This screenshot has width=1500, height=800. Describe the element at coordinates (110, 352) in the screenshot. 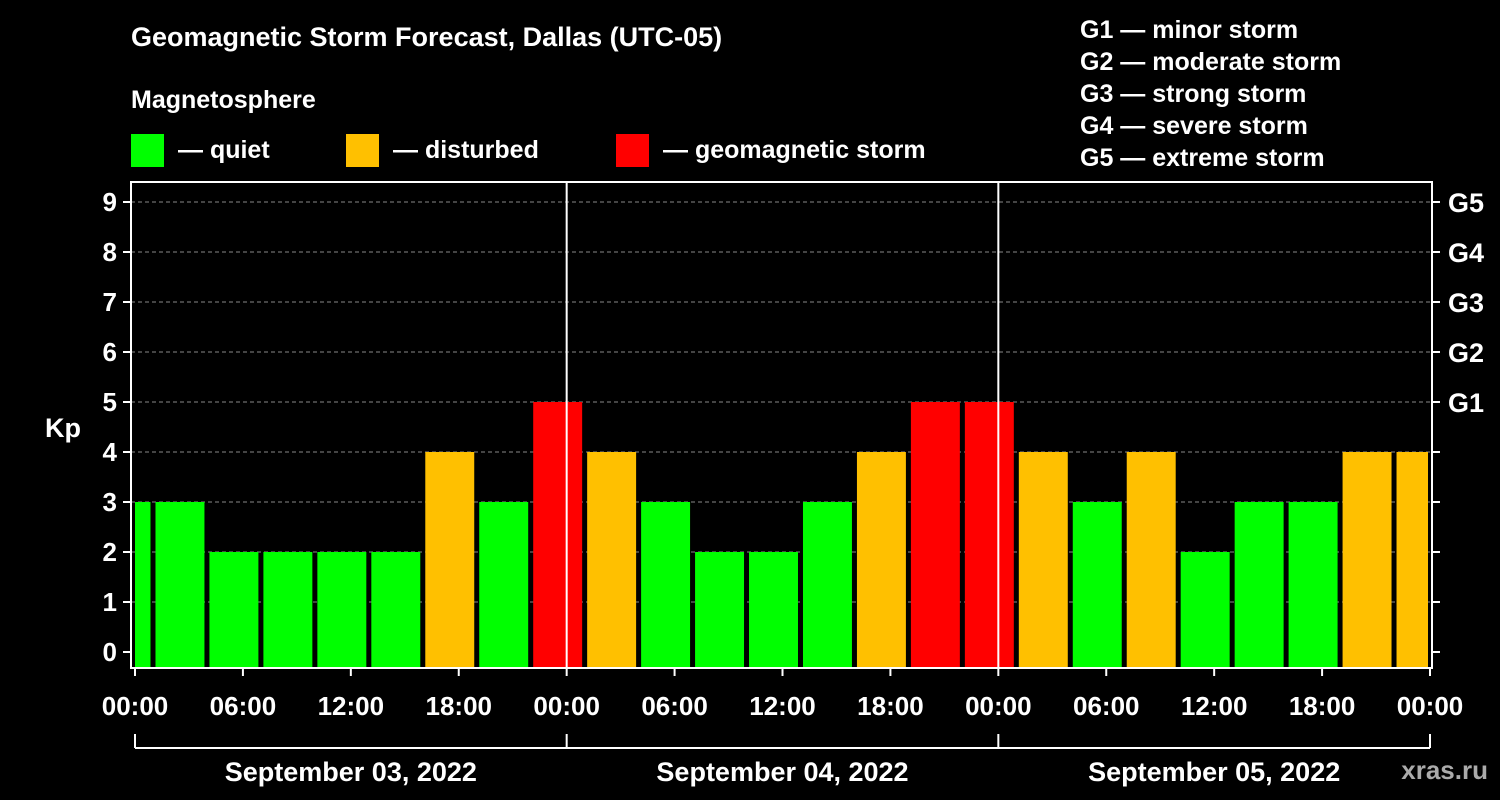

I see `y-tick-label: 6` at that location.